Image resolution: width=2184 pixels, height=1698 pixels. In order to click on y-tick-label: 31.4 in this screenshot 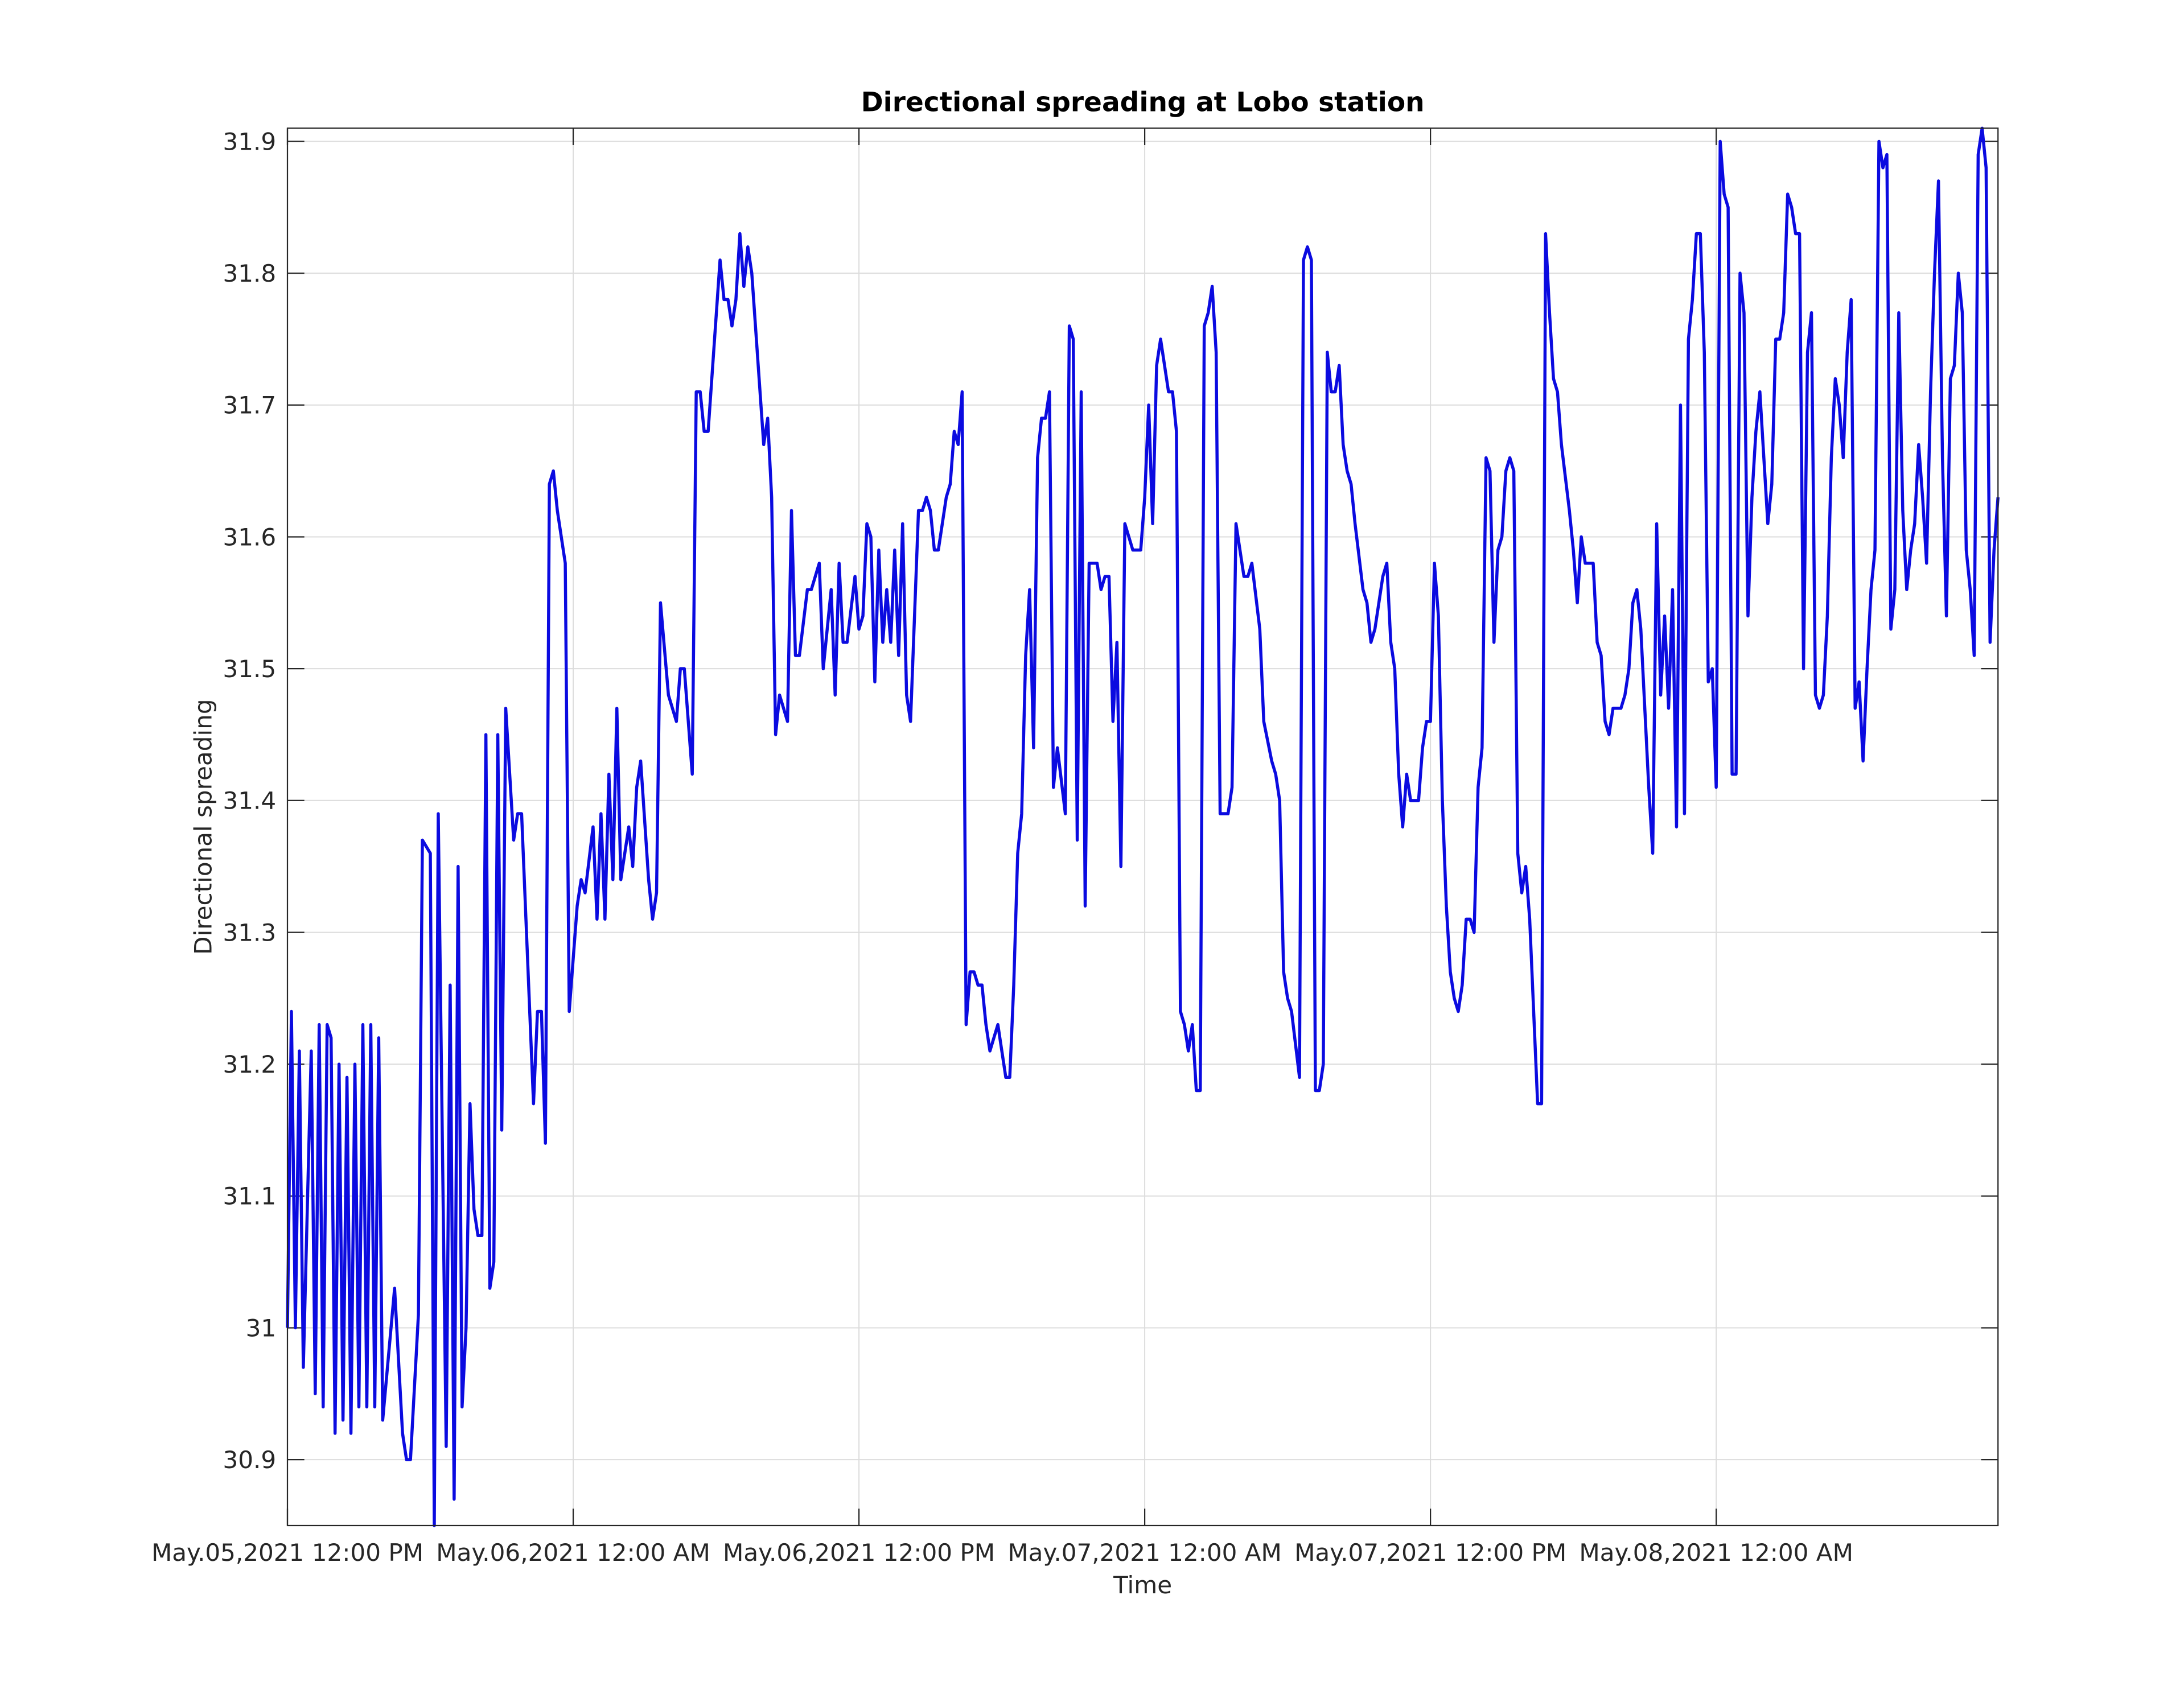, I will do `click(250, 801)`.